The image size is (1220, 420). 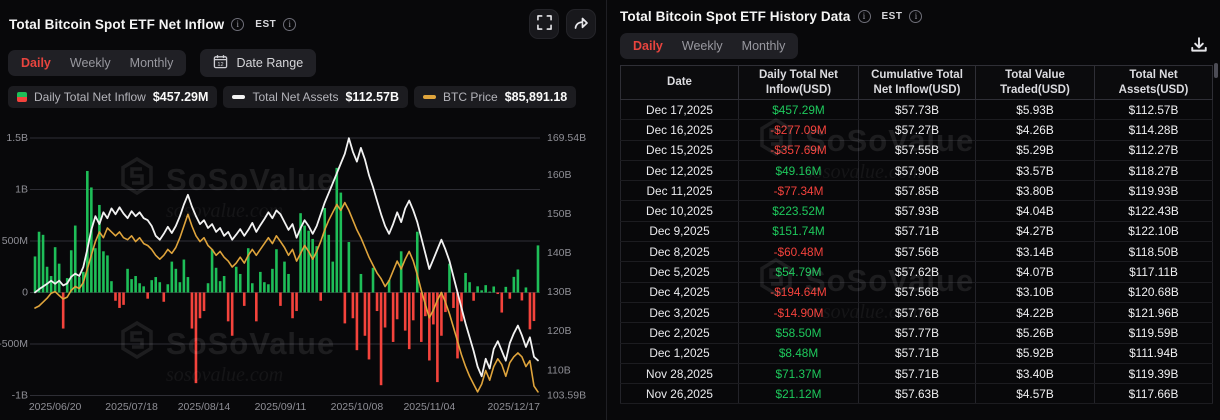 What do you see at coordinates (917, 130) in the screenshot?
I see `table-cell: $57.27B` at bounding box center [917, 130].